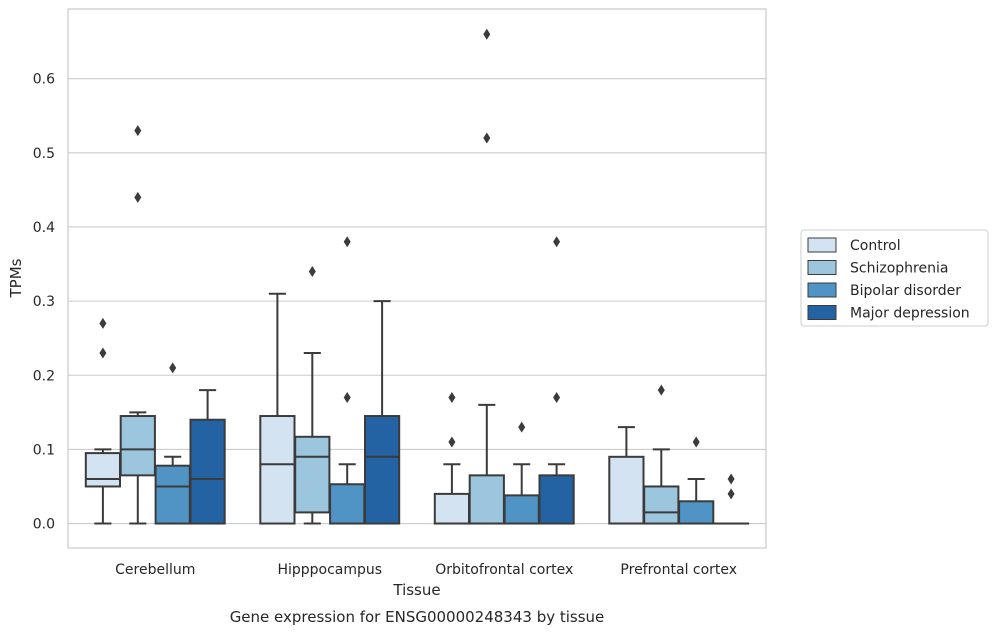 The height and width of the screenshot is (634, 997). I want to click on legend-label: Major depression, so click(910, 314).